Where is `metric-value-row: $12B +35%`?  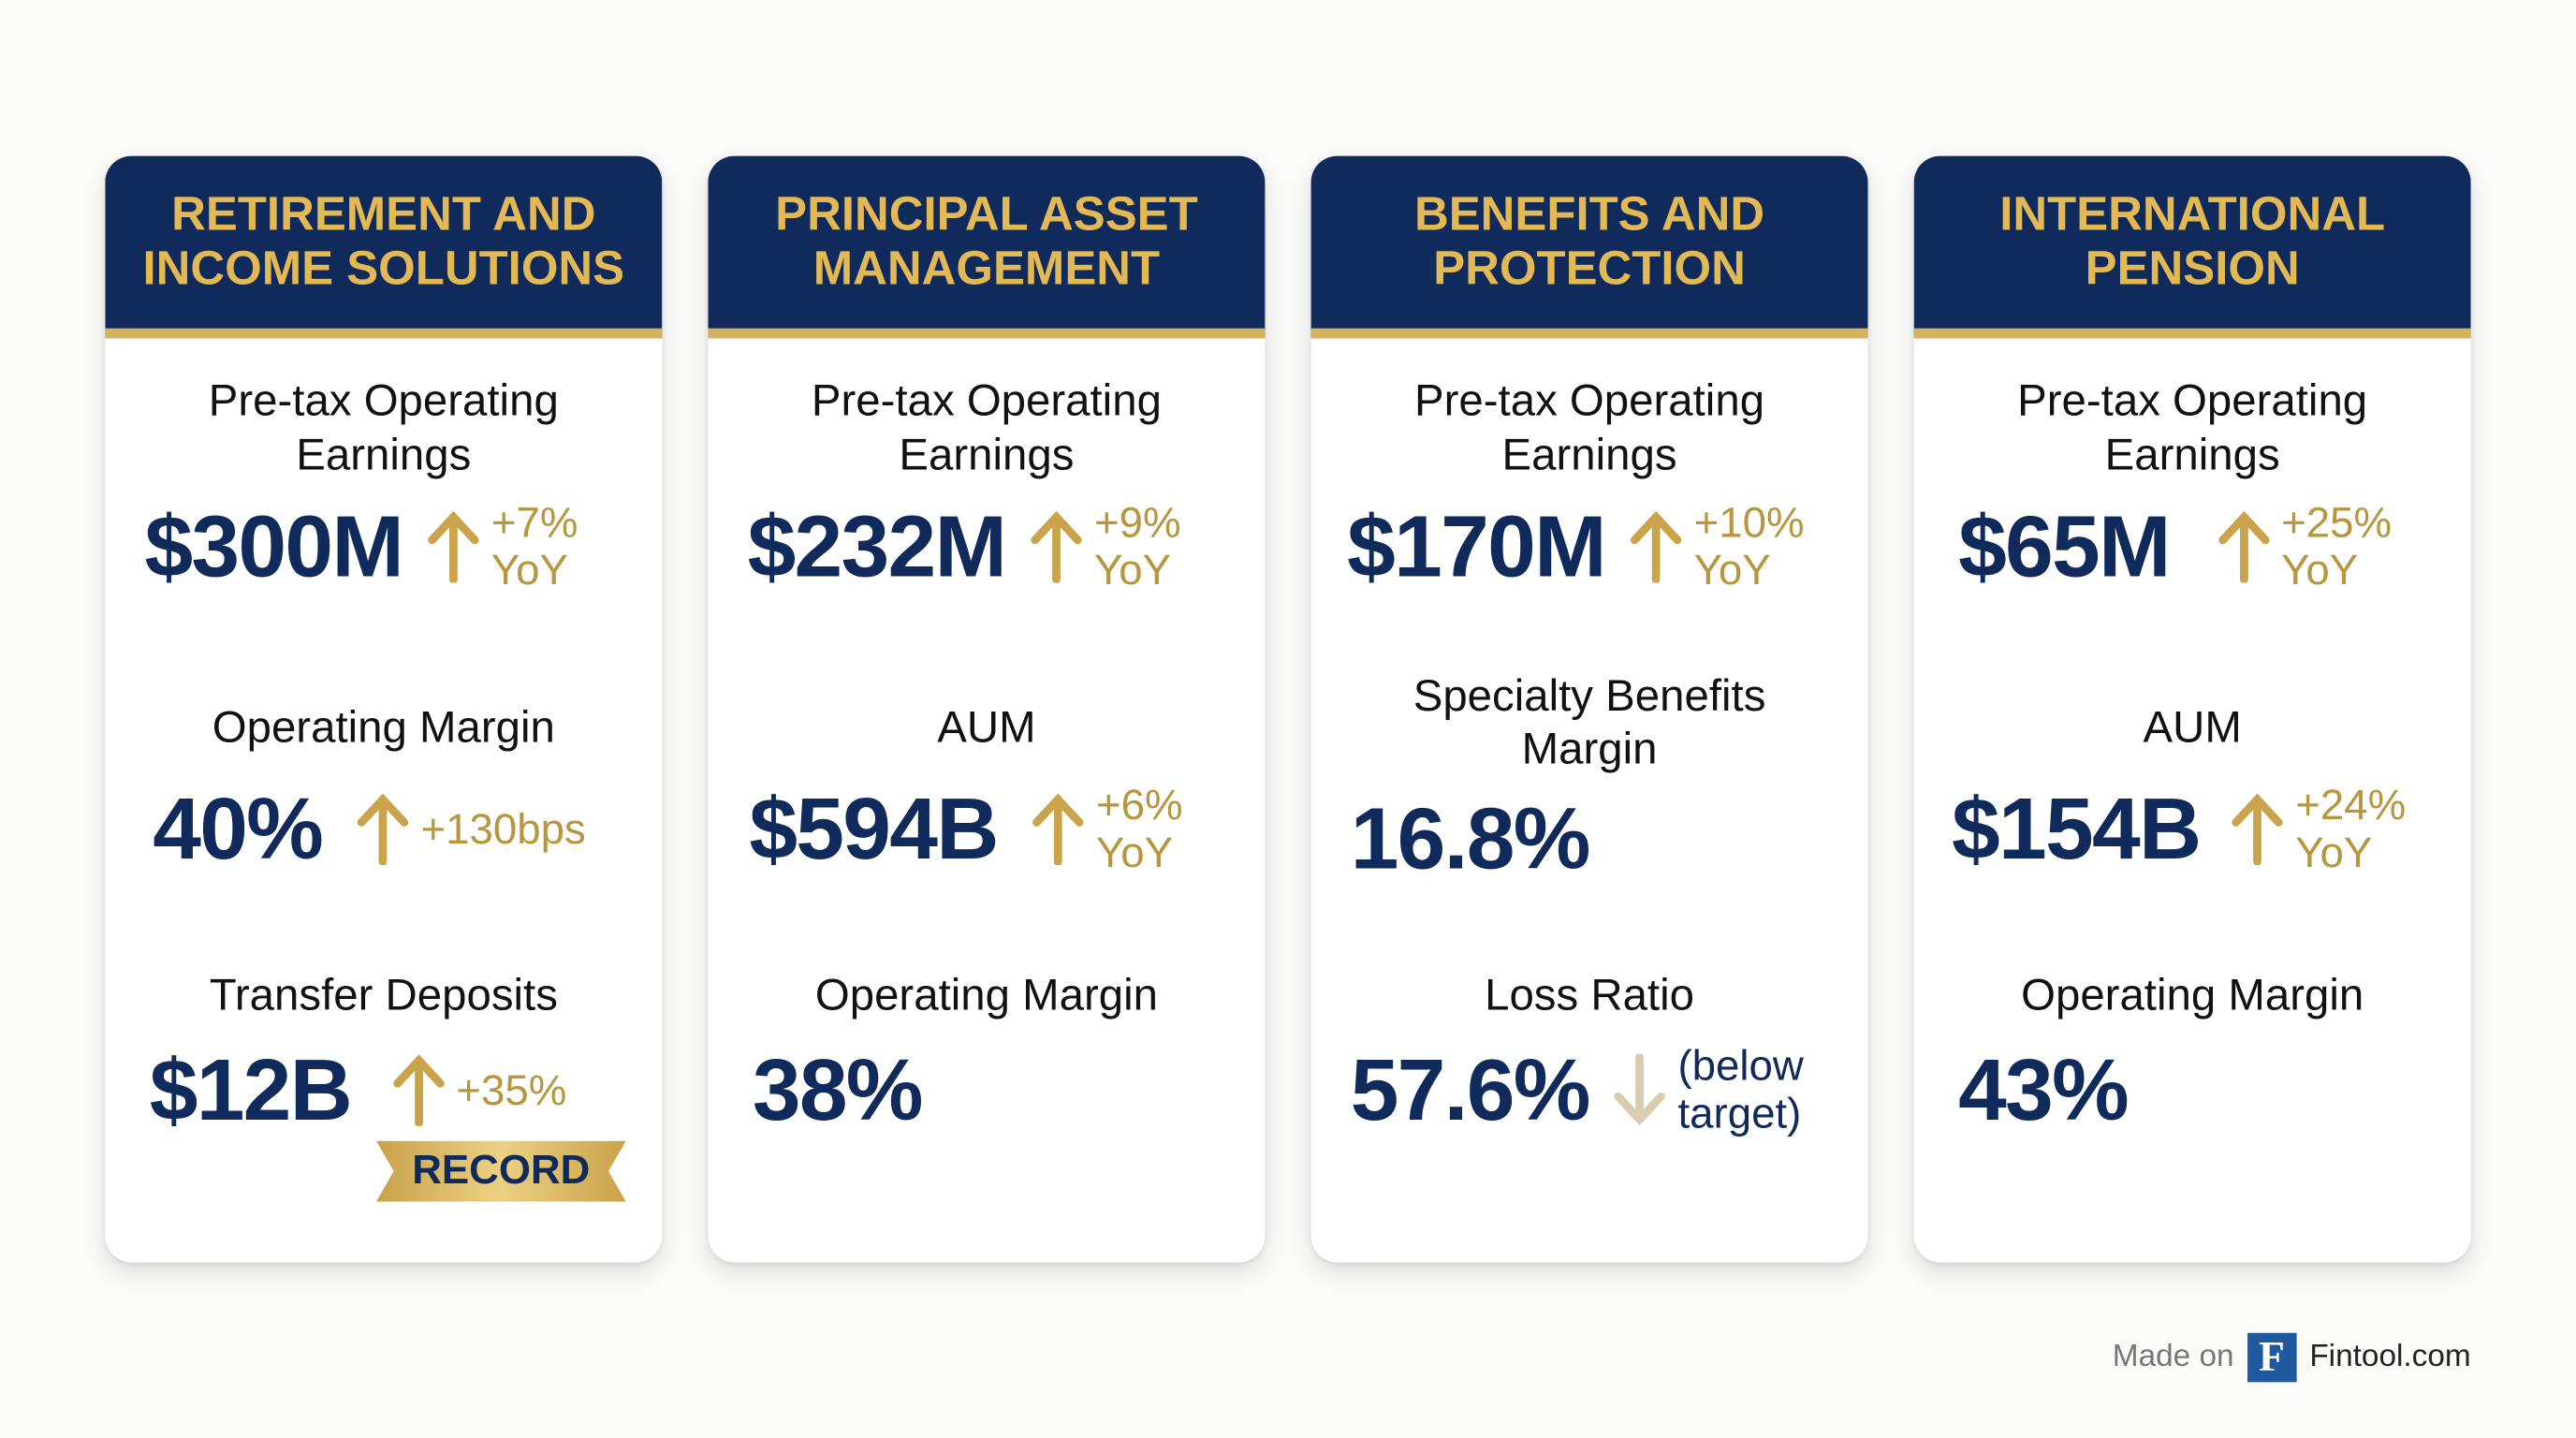
metric-value-row: $12B +35% is located at coordinates (398, 1090).